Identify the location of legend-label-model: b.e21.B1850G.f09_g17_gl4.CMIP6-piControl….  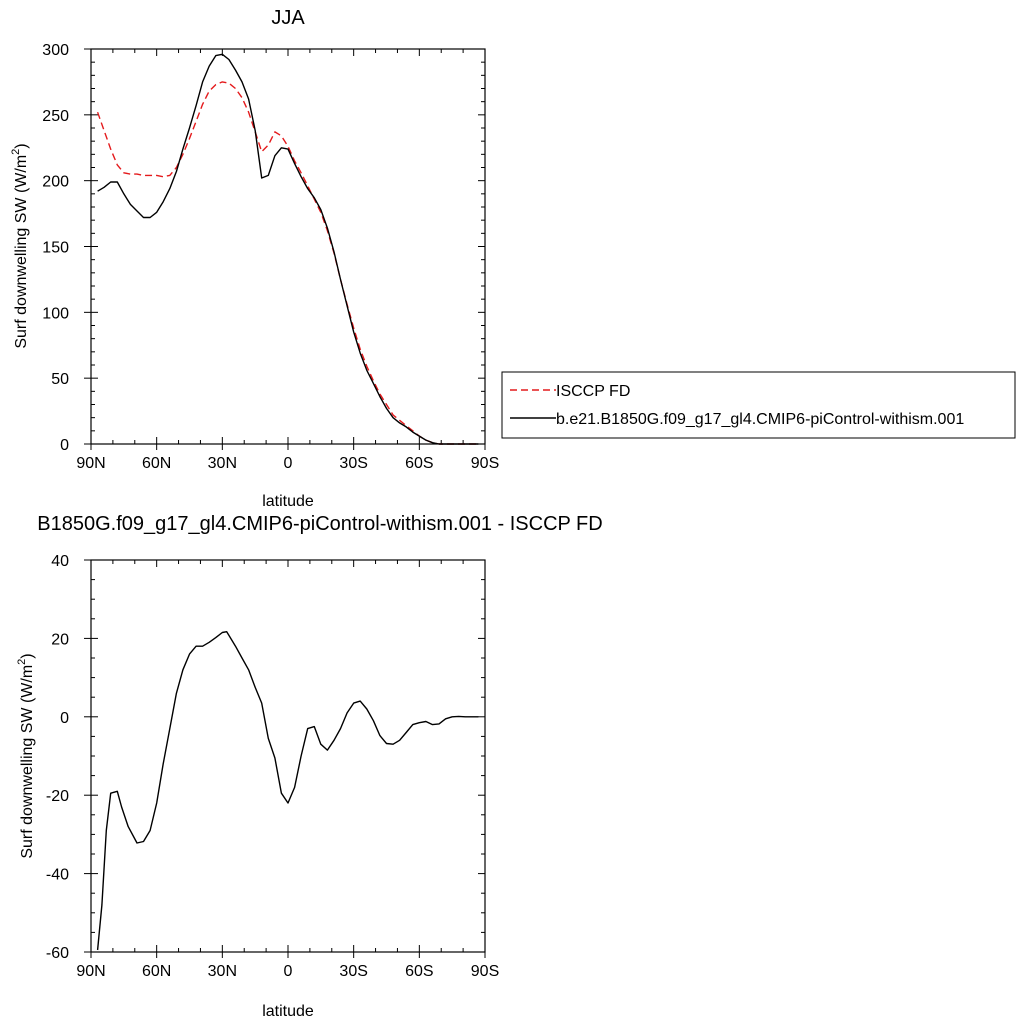
(760, 419).